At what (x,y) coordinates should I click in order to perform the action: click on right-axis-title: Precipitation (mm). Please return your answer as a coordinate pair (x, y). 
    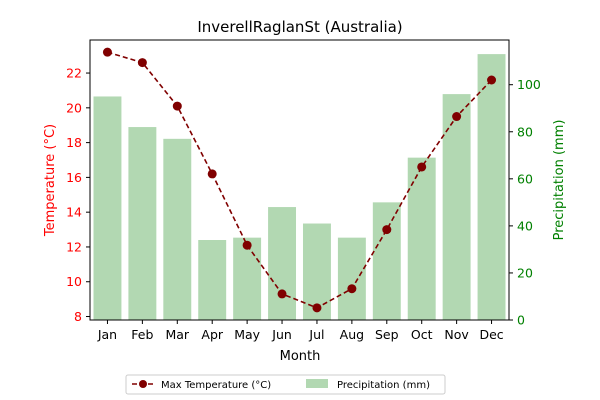
    Looking at the image, I should click on (559, 180).